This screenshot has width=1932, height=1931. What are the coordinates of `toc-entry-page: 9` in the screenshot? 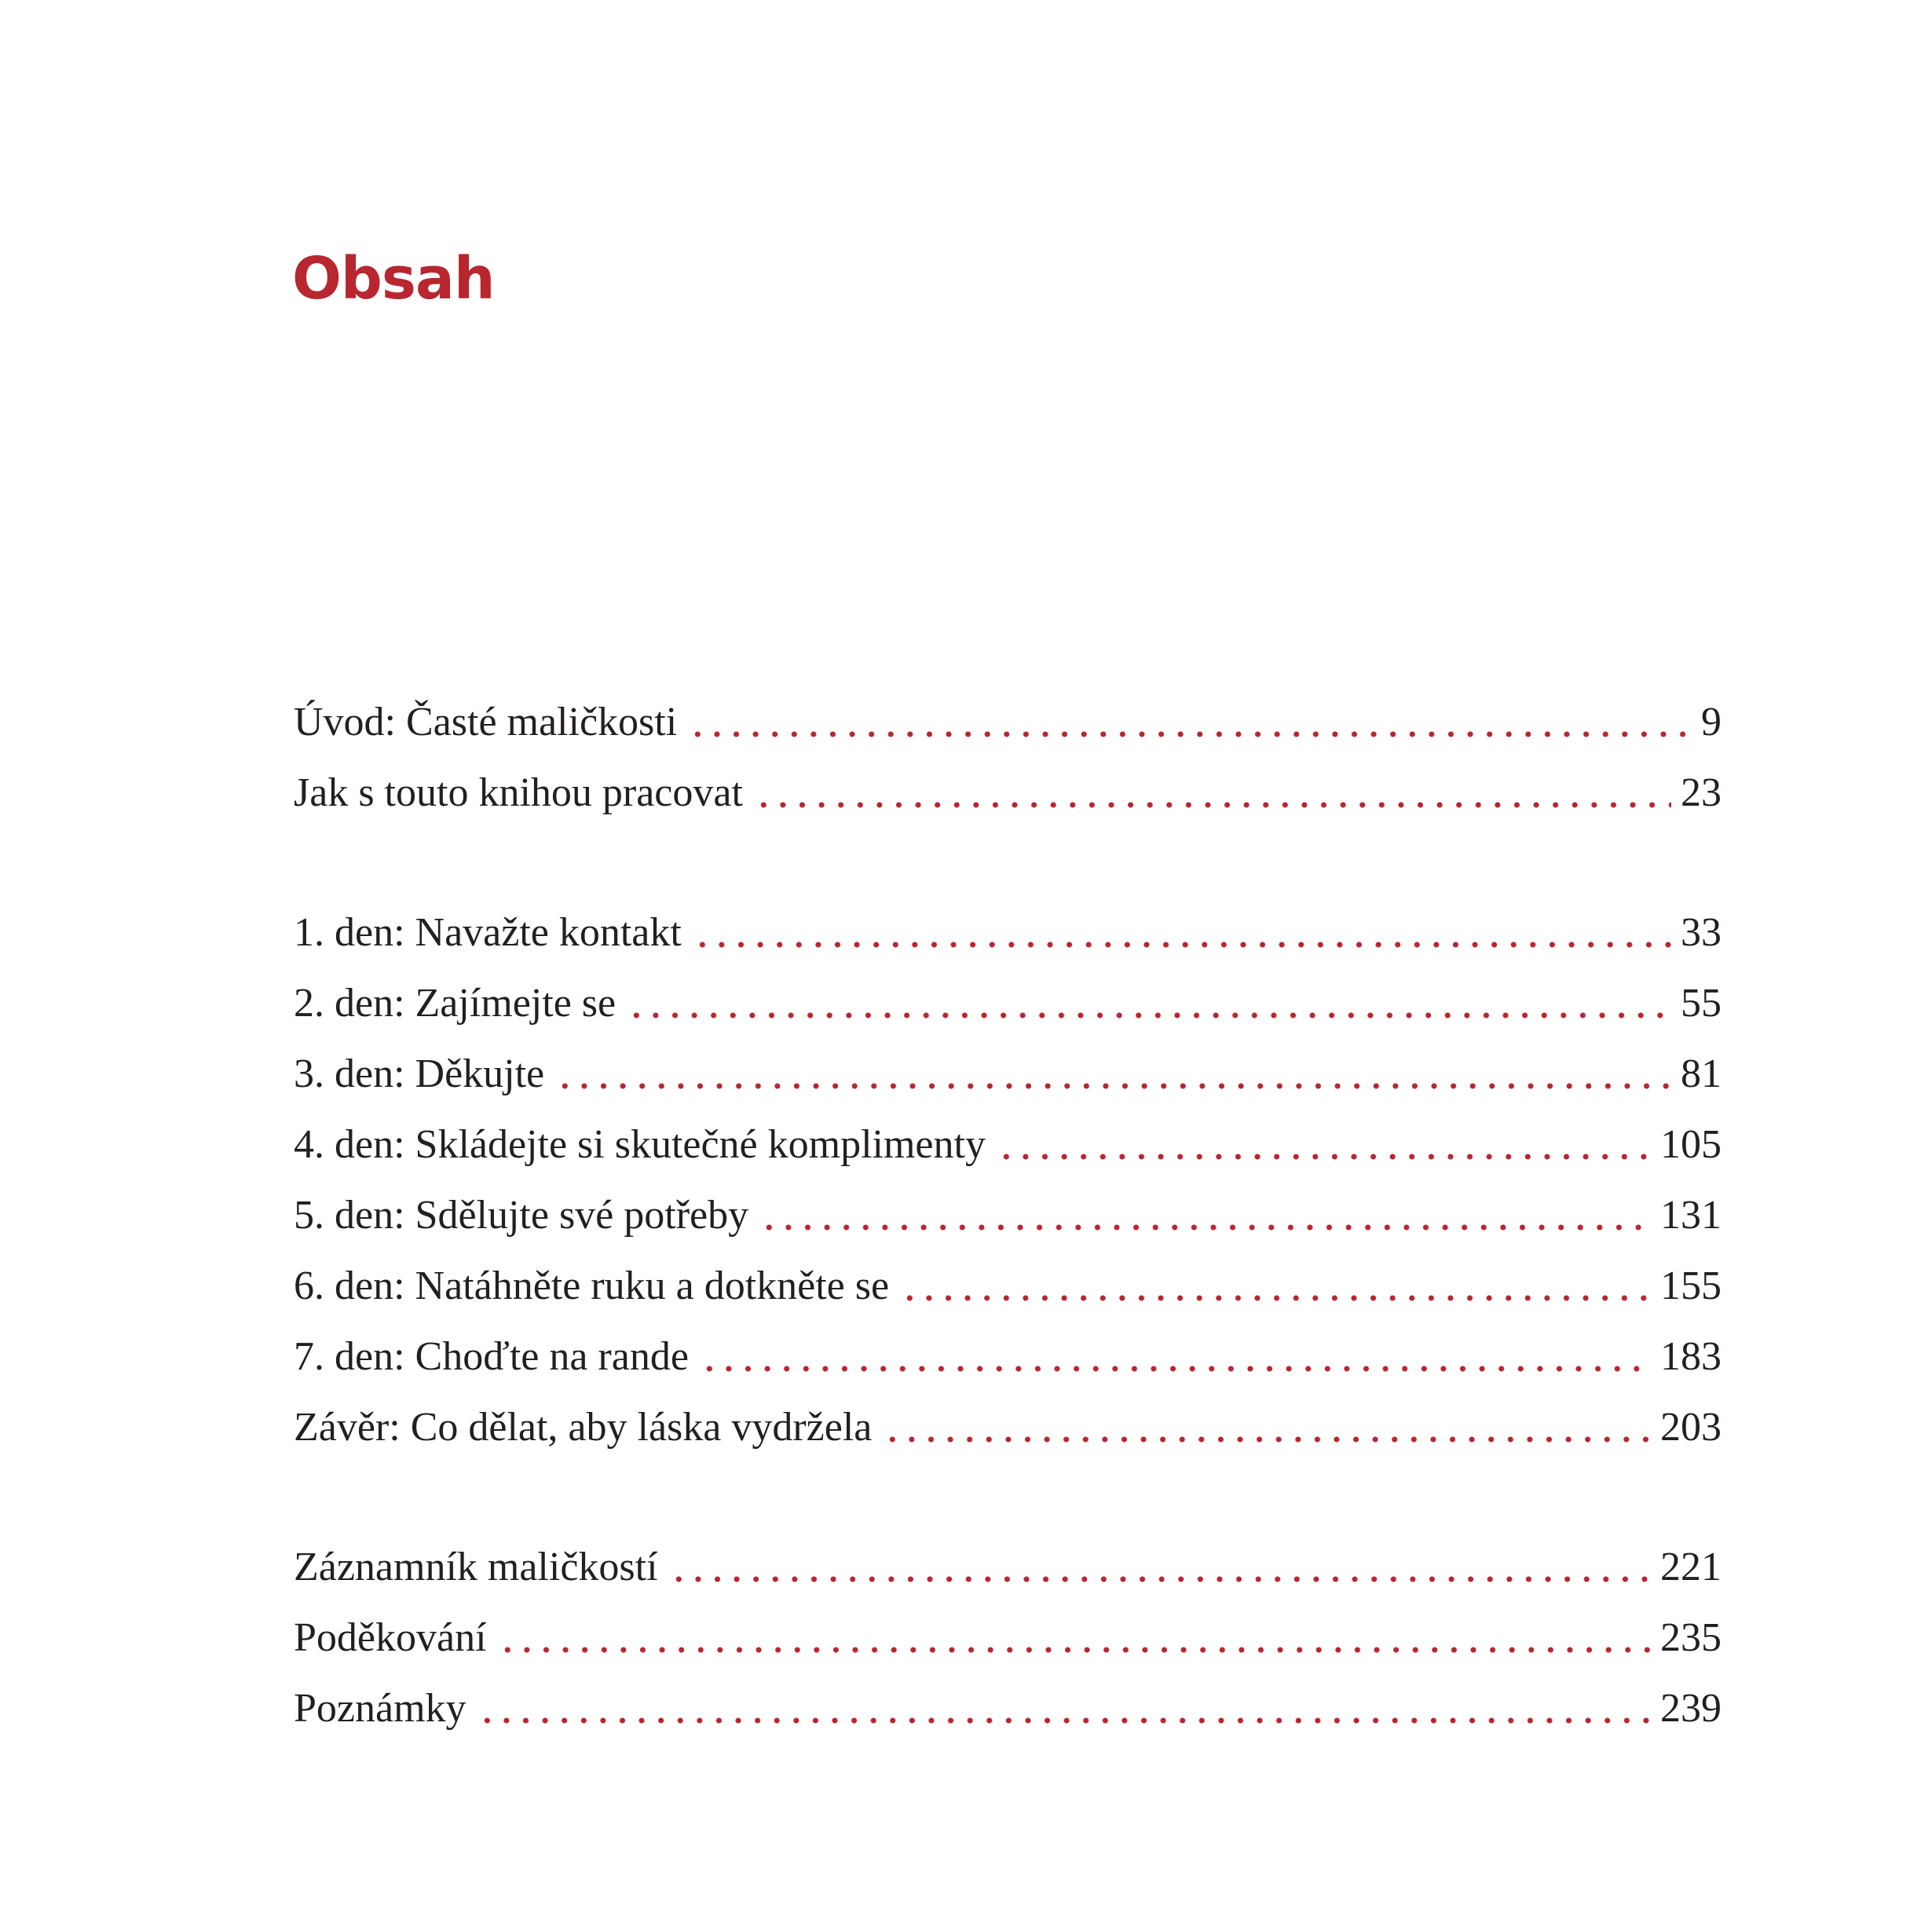 It's located at (1711, 722).